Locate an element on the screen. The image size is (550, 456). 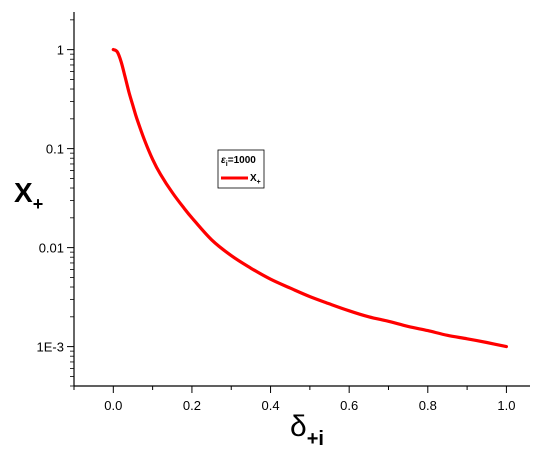
y-tick-label: 1E-3 is located at coordinates (50, 347).